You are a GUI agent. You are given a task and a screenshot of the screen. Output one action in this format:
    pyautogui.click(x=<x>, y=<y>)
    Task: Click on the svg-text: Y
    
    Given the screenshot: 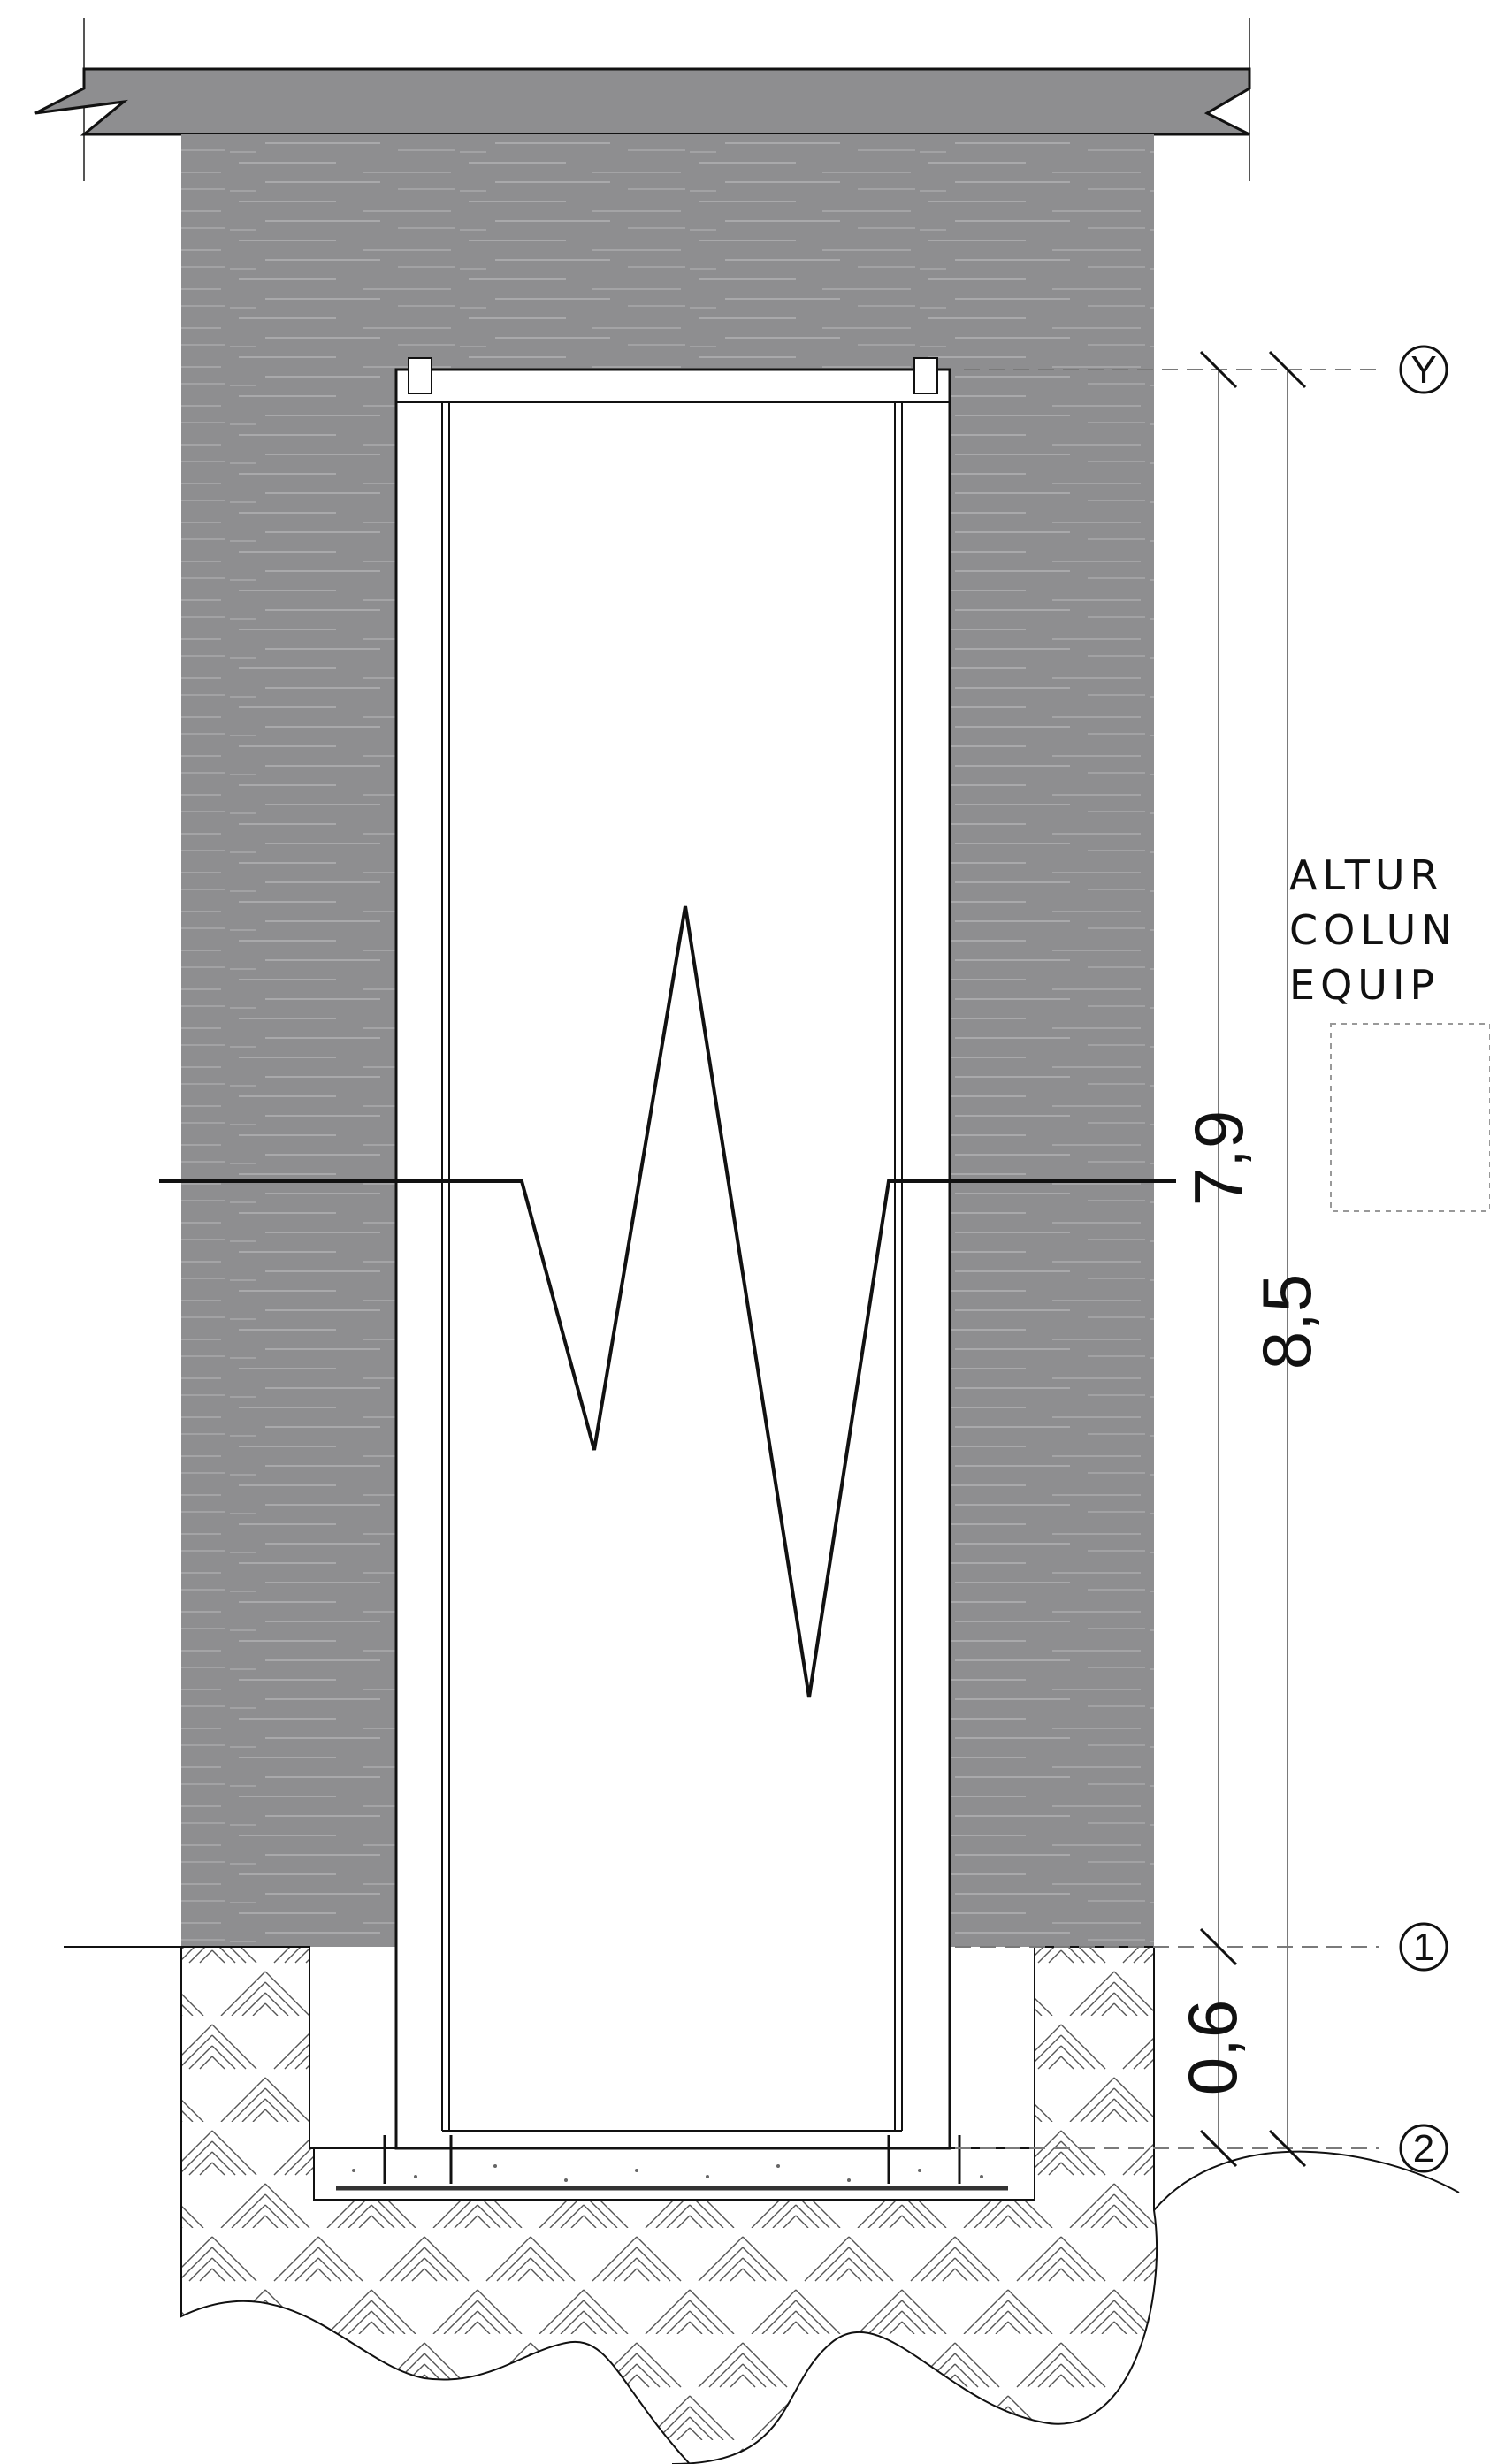 What is the action you would take?
    pyautogui.click(x=1423, y=370)
    